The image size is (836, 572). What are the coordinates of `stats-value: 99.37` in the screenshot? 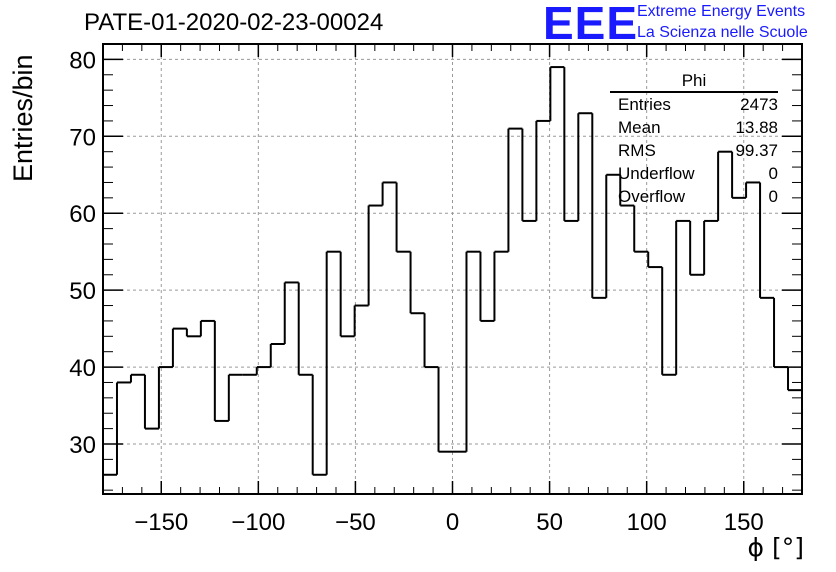 It's located at (756, 150).